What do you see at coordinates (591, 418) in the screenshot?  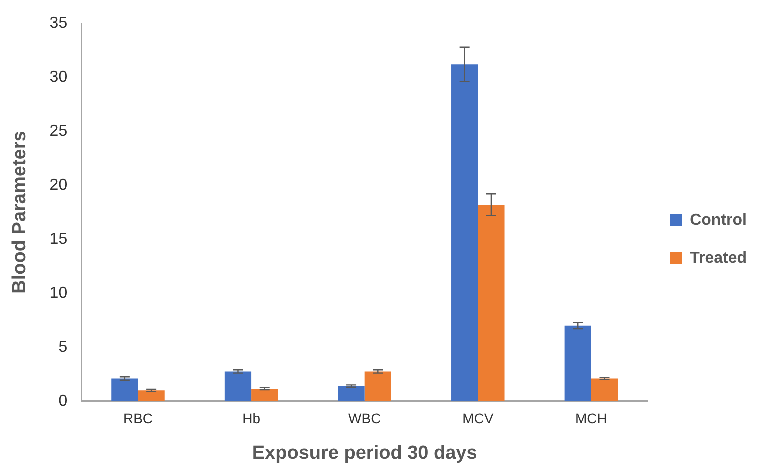 I see `x-tick-label: MCH` at bounding box center [591, 418].